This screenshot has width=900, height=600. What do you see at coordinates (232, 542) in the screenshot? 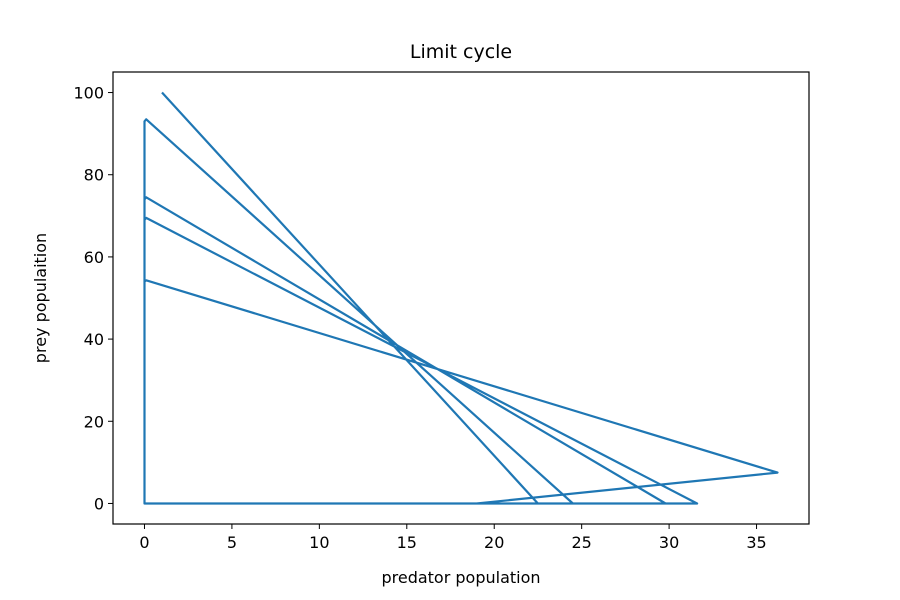
I see `x-tick-label: 5` at bounding box center [232, 542].